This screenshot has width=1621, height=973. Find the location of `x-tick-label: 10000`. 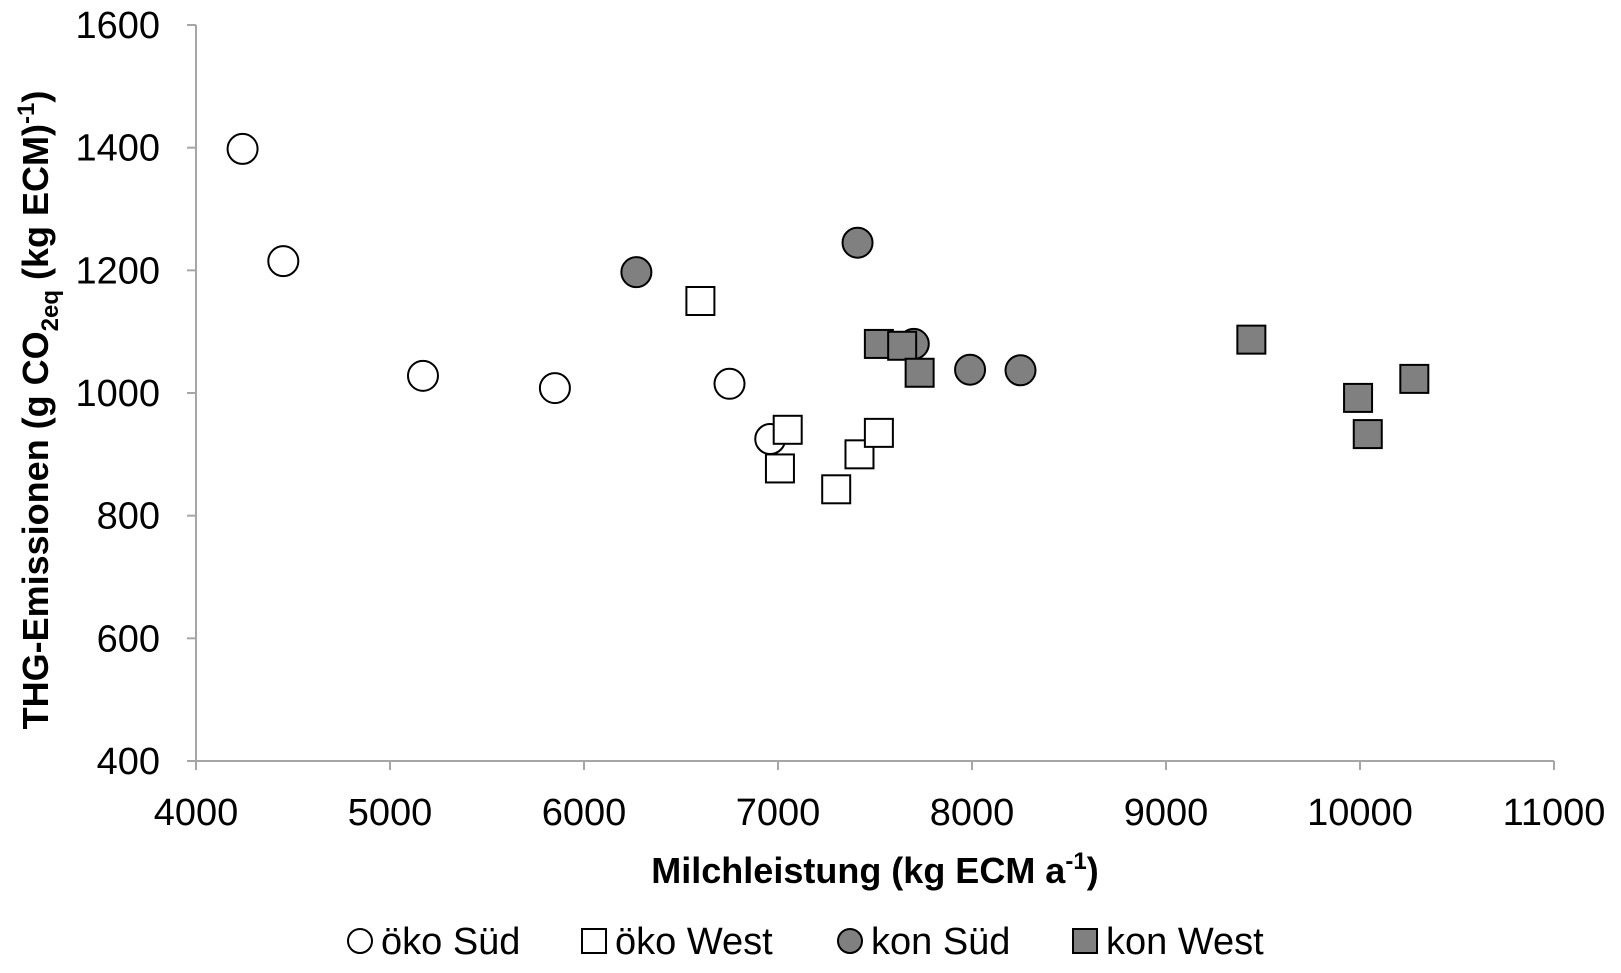

x-tick-label: 10000 is located at coordinates (1360, 813).